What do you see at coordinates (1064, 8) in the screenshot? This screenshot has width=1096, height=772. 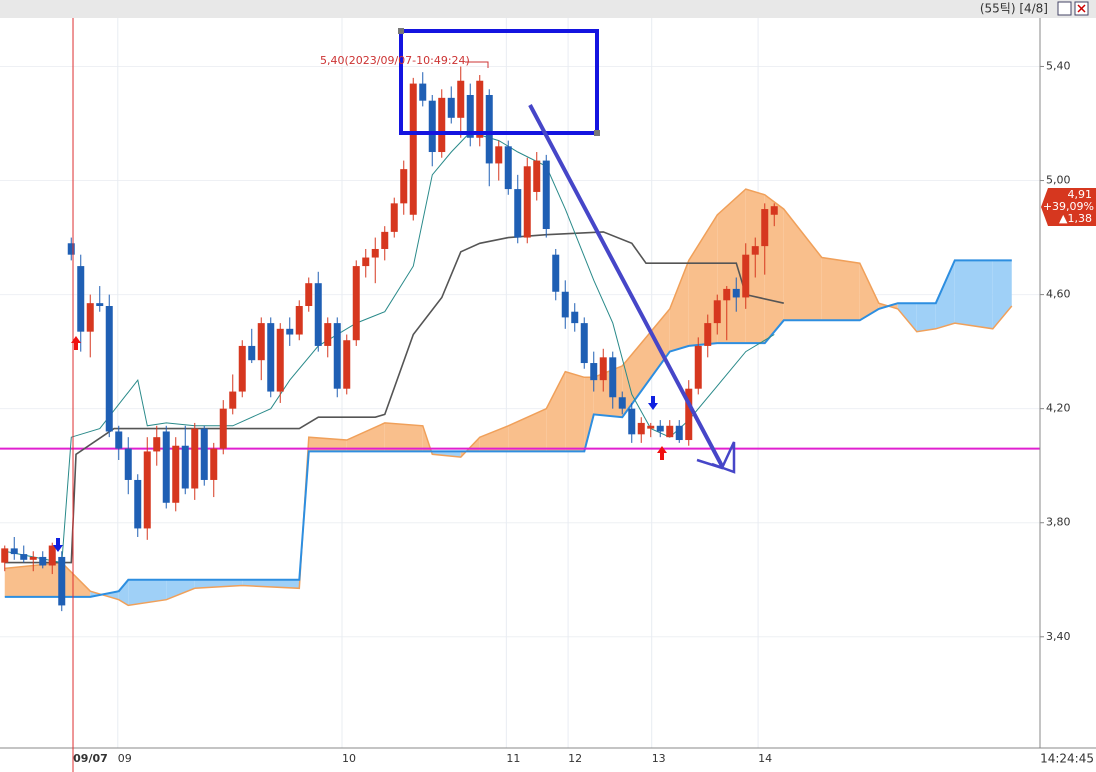 I see `restore-button` at bounding box center [1064, 8].